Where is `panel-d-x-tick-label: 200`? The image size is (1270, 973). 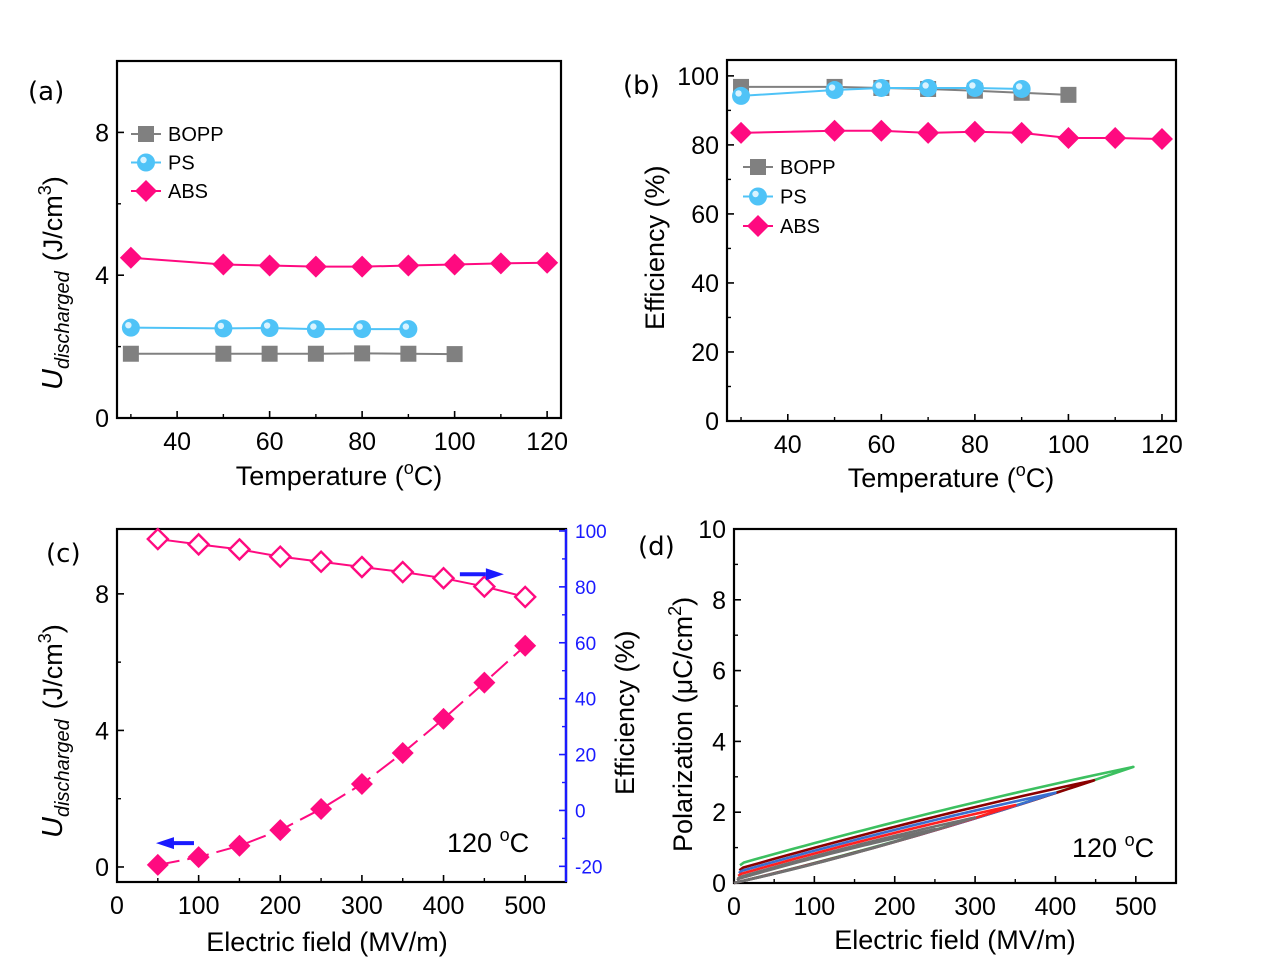 panel-d-x-tick-label: 200 is located at coordinates (895, 907).